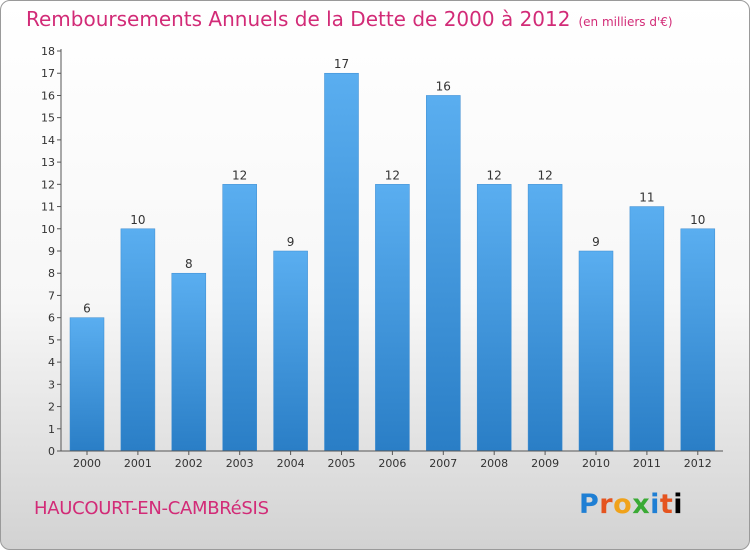 This screenshot has width=750, height=550. What do you see at coordinates (623, 504) in the screenshot?
I see `logo-letter: o` at bounding box center [623, 504].